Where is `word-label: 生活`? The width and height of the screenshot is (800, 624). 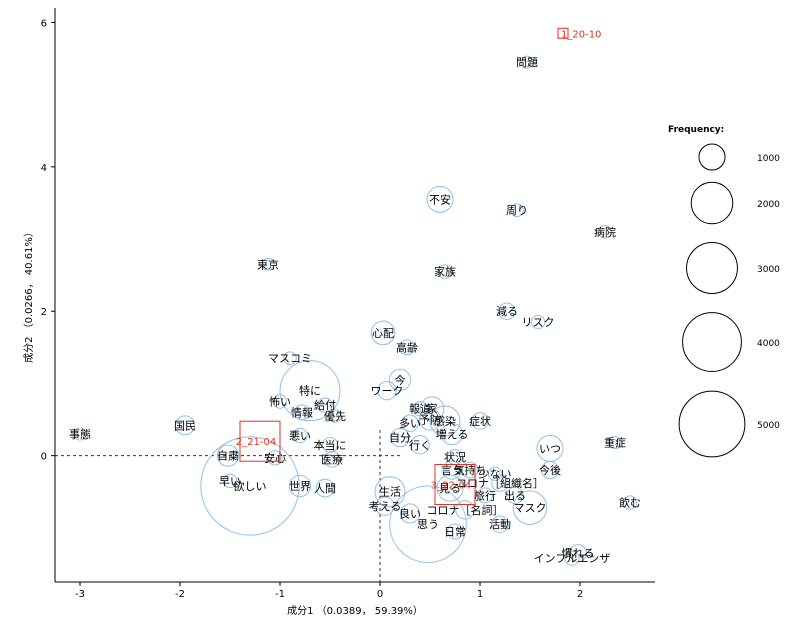
word-label: 生活 is located at coordinates (390, 492).